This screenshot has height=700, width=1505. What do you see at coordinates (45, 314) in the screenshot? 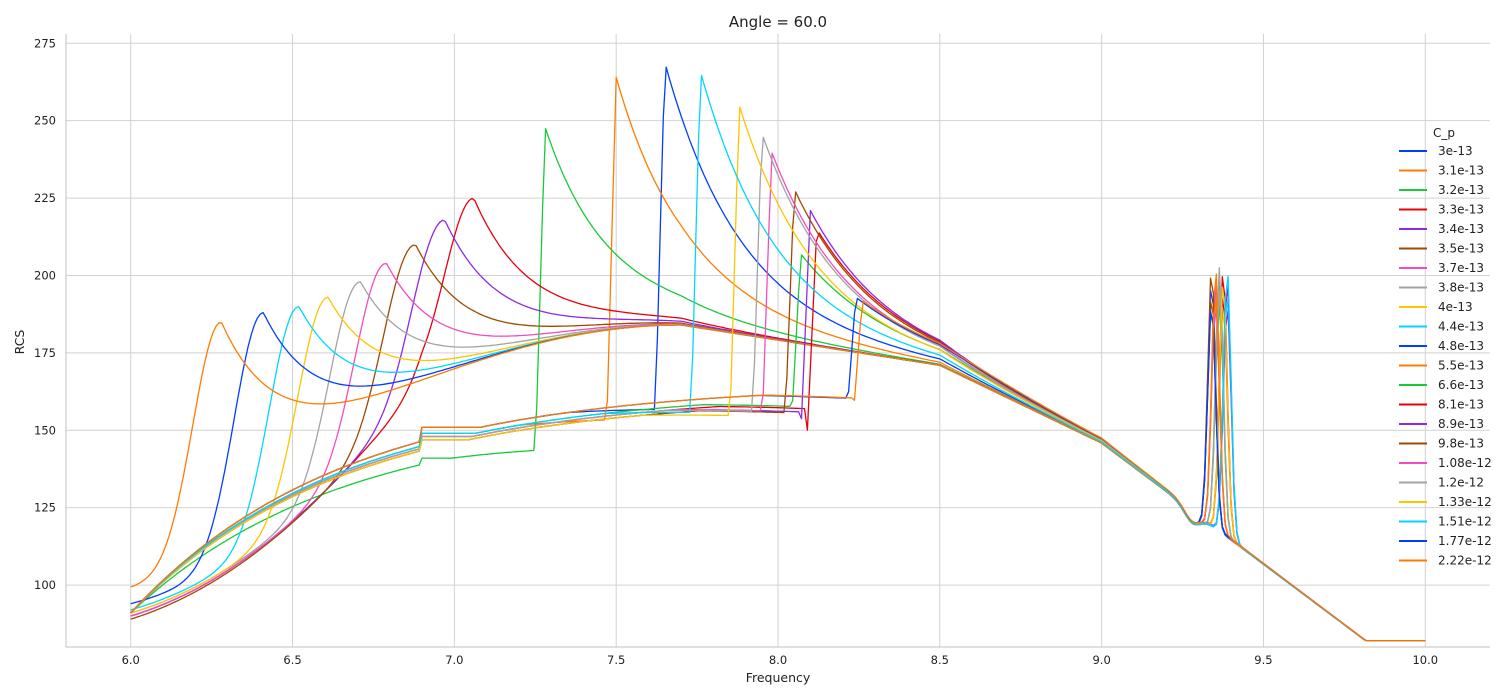
I see `y-tick-labels: 100 125 150 175 200 225 250 275` at bounding box center [45, 314].